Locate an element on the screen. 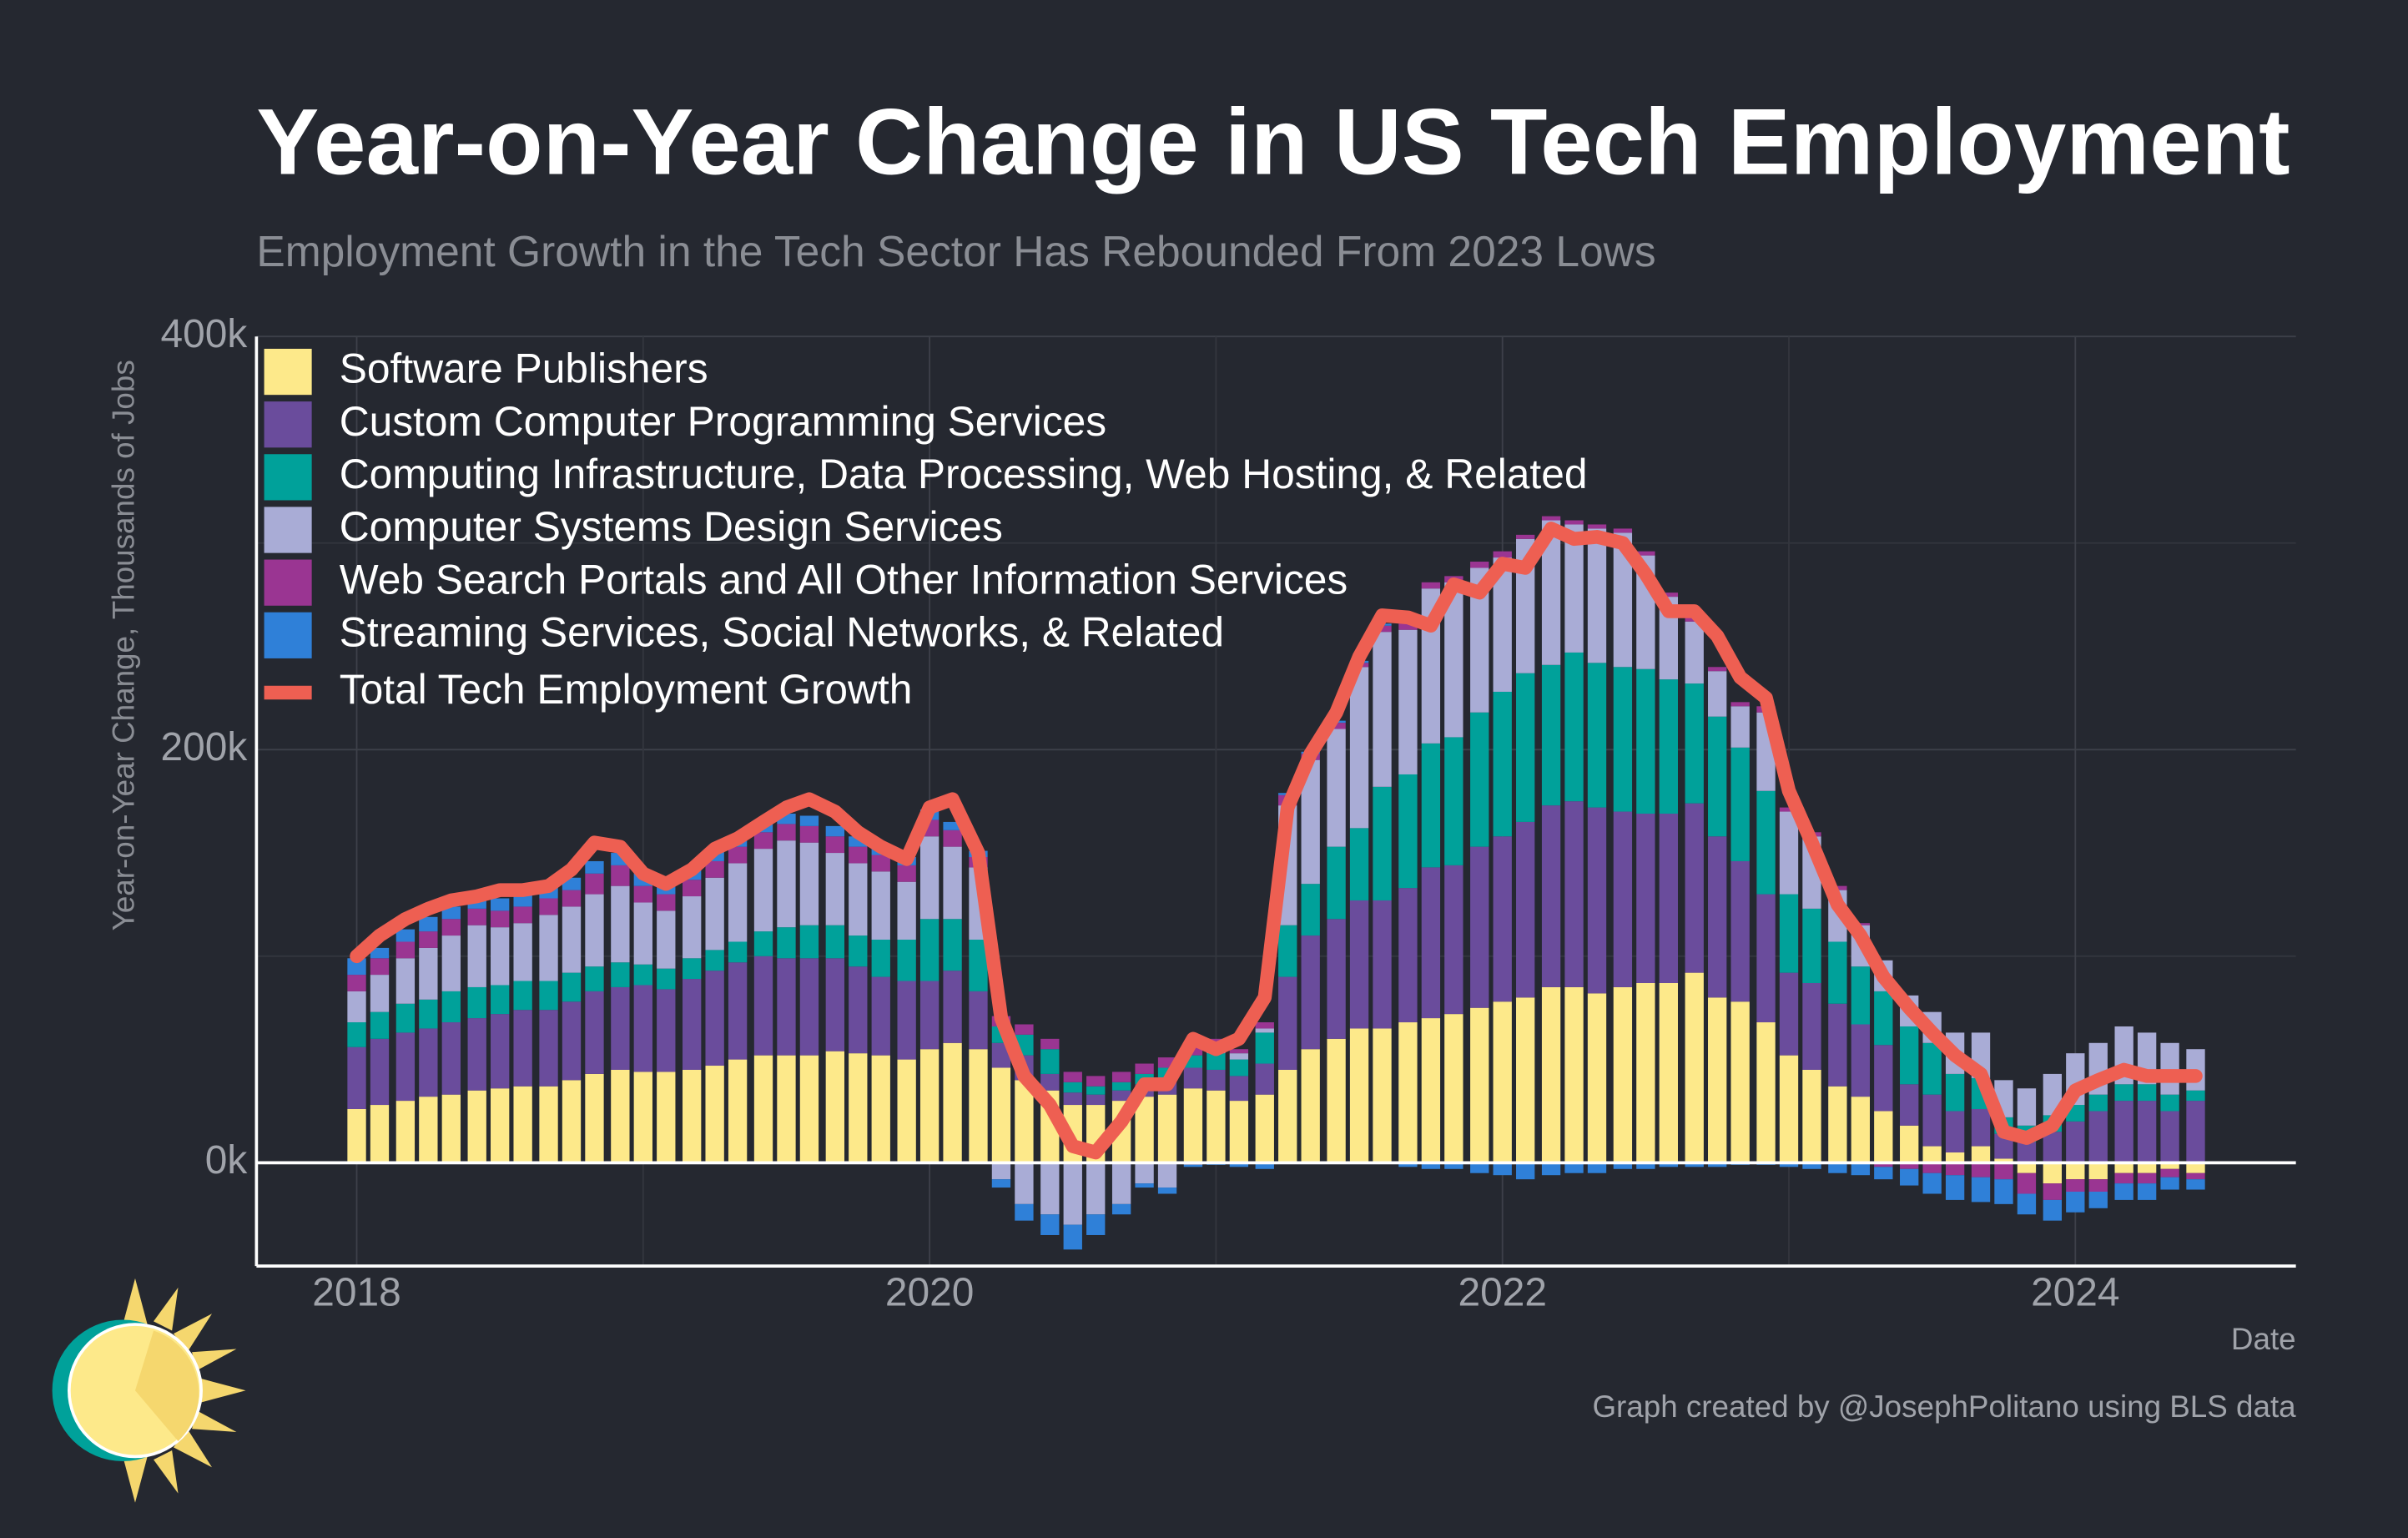 This screenshot has width=2408, height=1538. legend-swatch is located at coordinates (288, 424).